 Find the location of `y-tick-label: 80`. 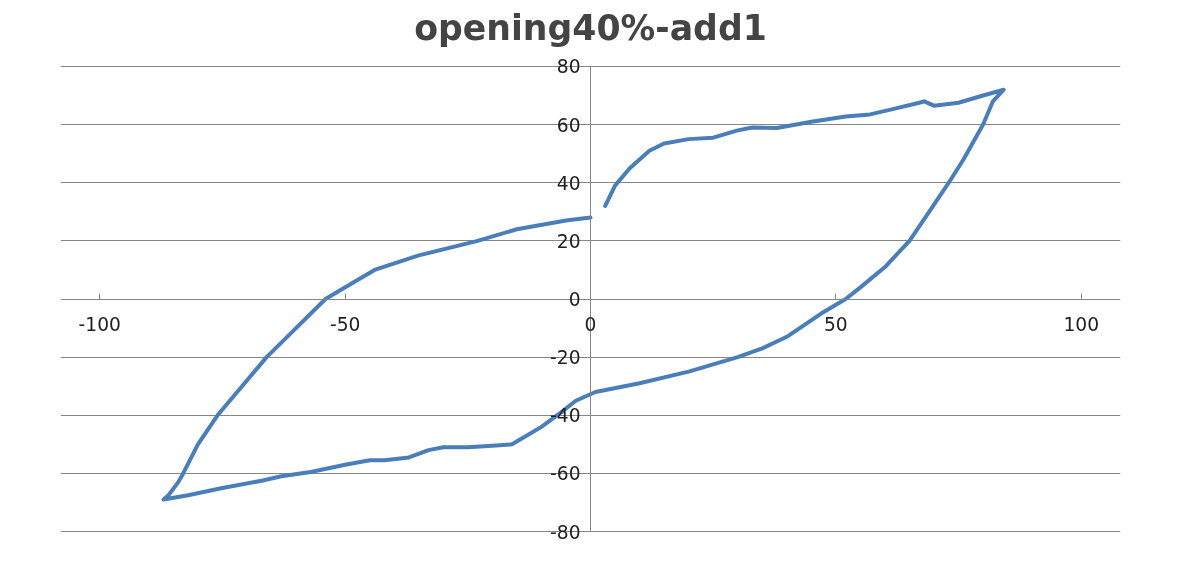

y-tick-label: 80 is located at coordinates (568, 67).